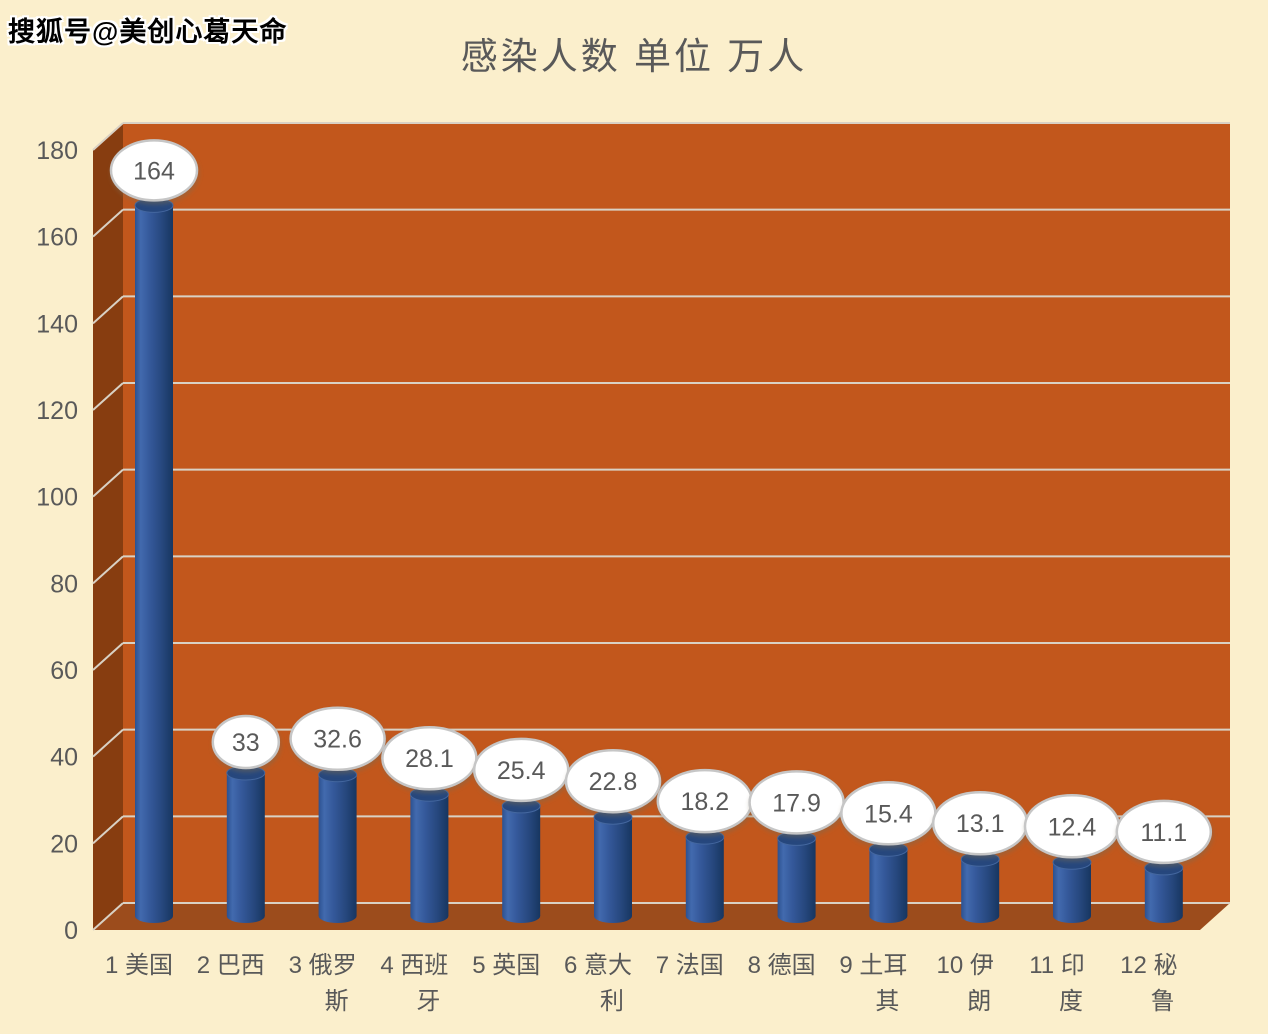  I want to click on x-axis-label: 9 土耳其, so click(873, 983).